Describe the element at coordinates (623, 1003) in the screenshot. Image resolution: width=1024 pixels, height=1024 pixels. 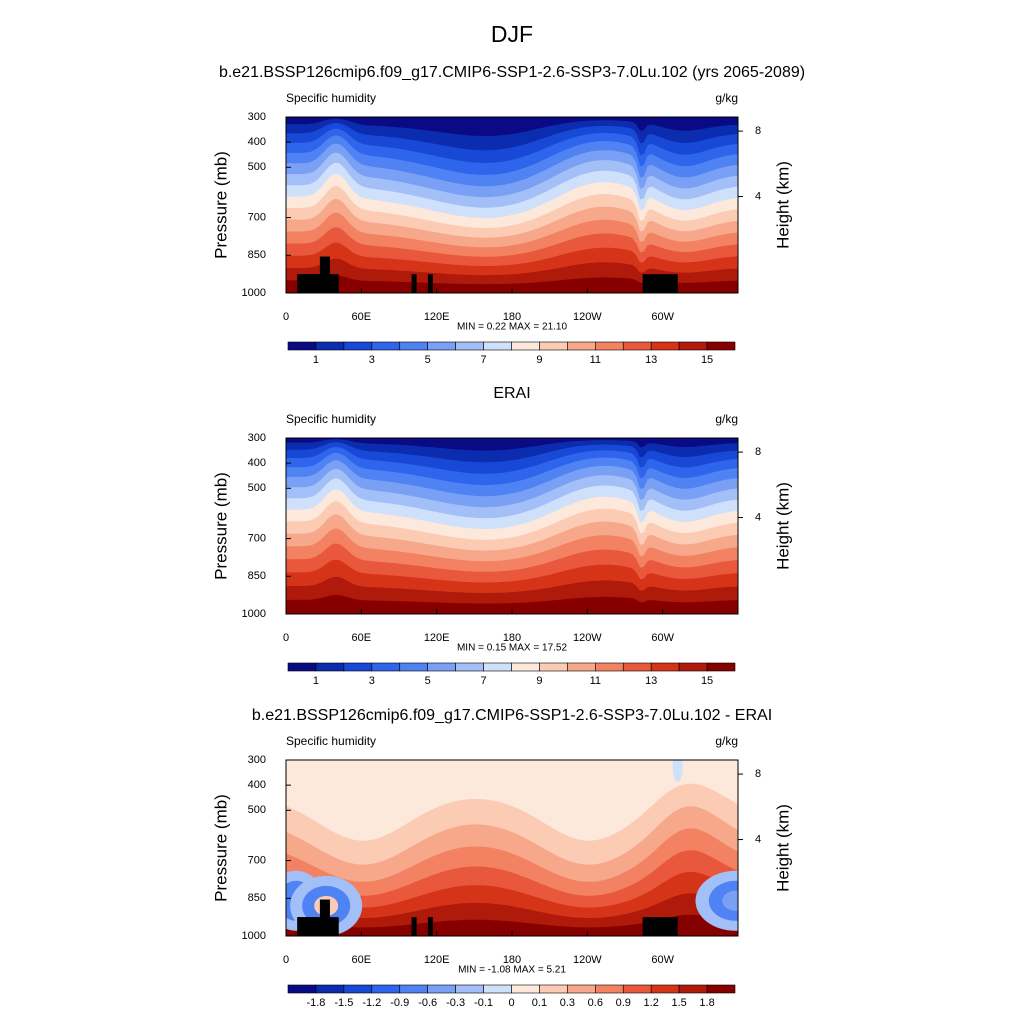
I see `colorbar-label: 0.9` at that location.